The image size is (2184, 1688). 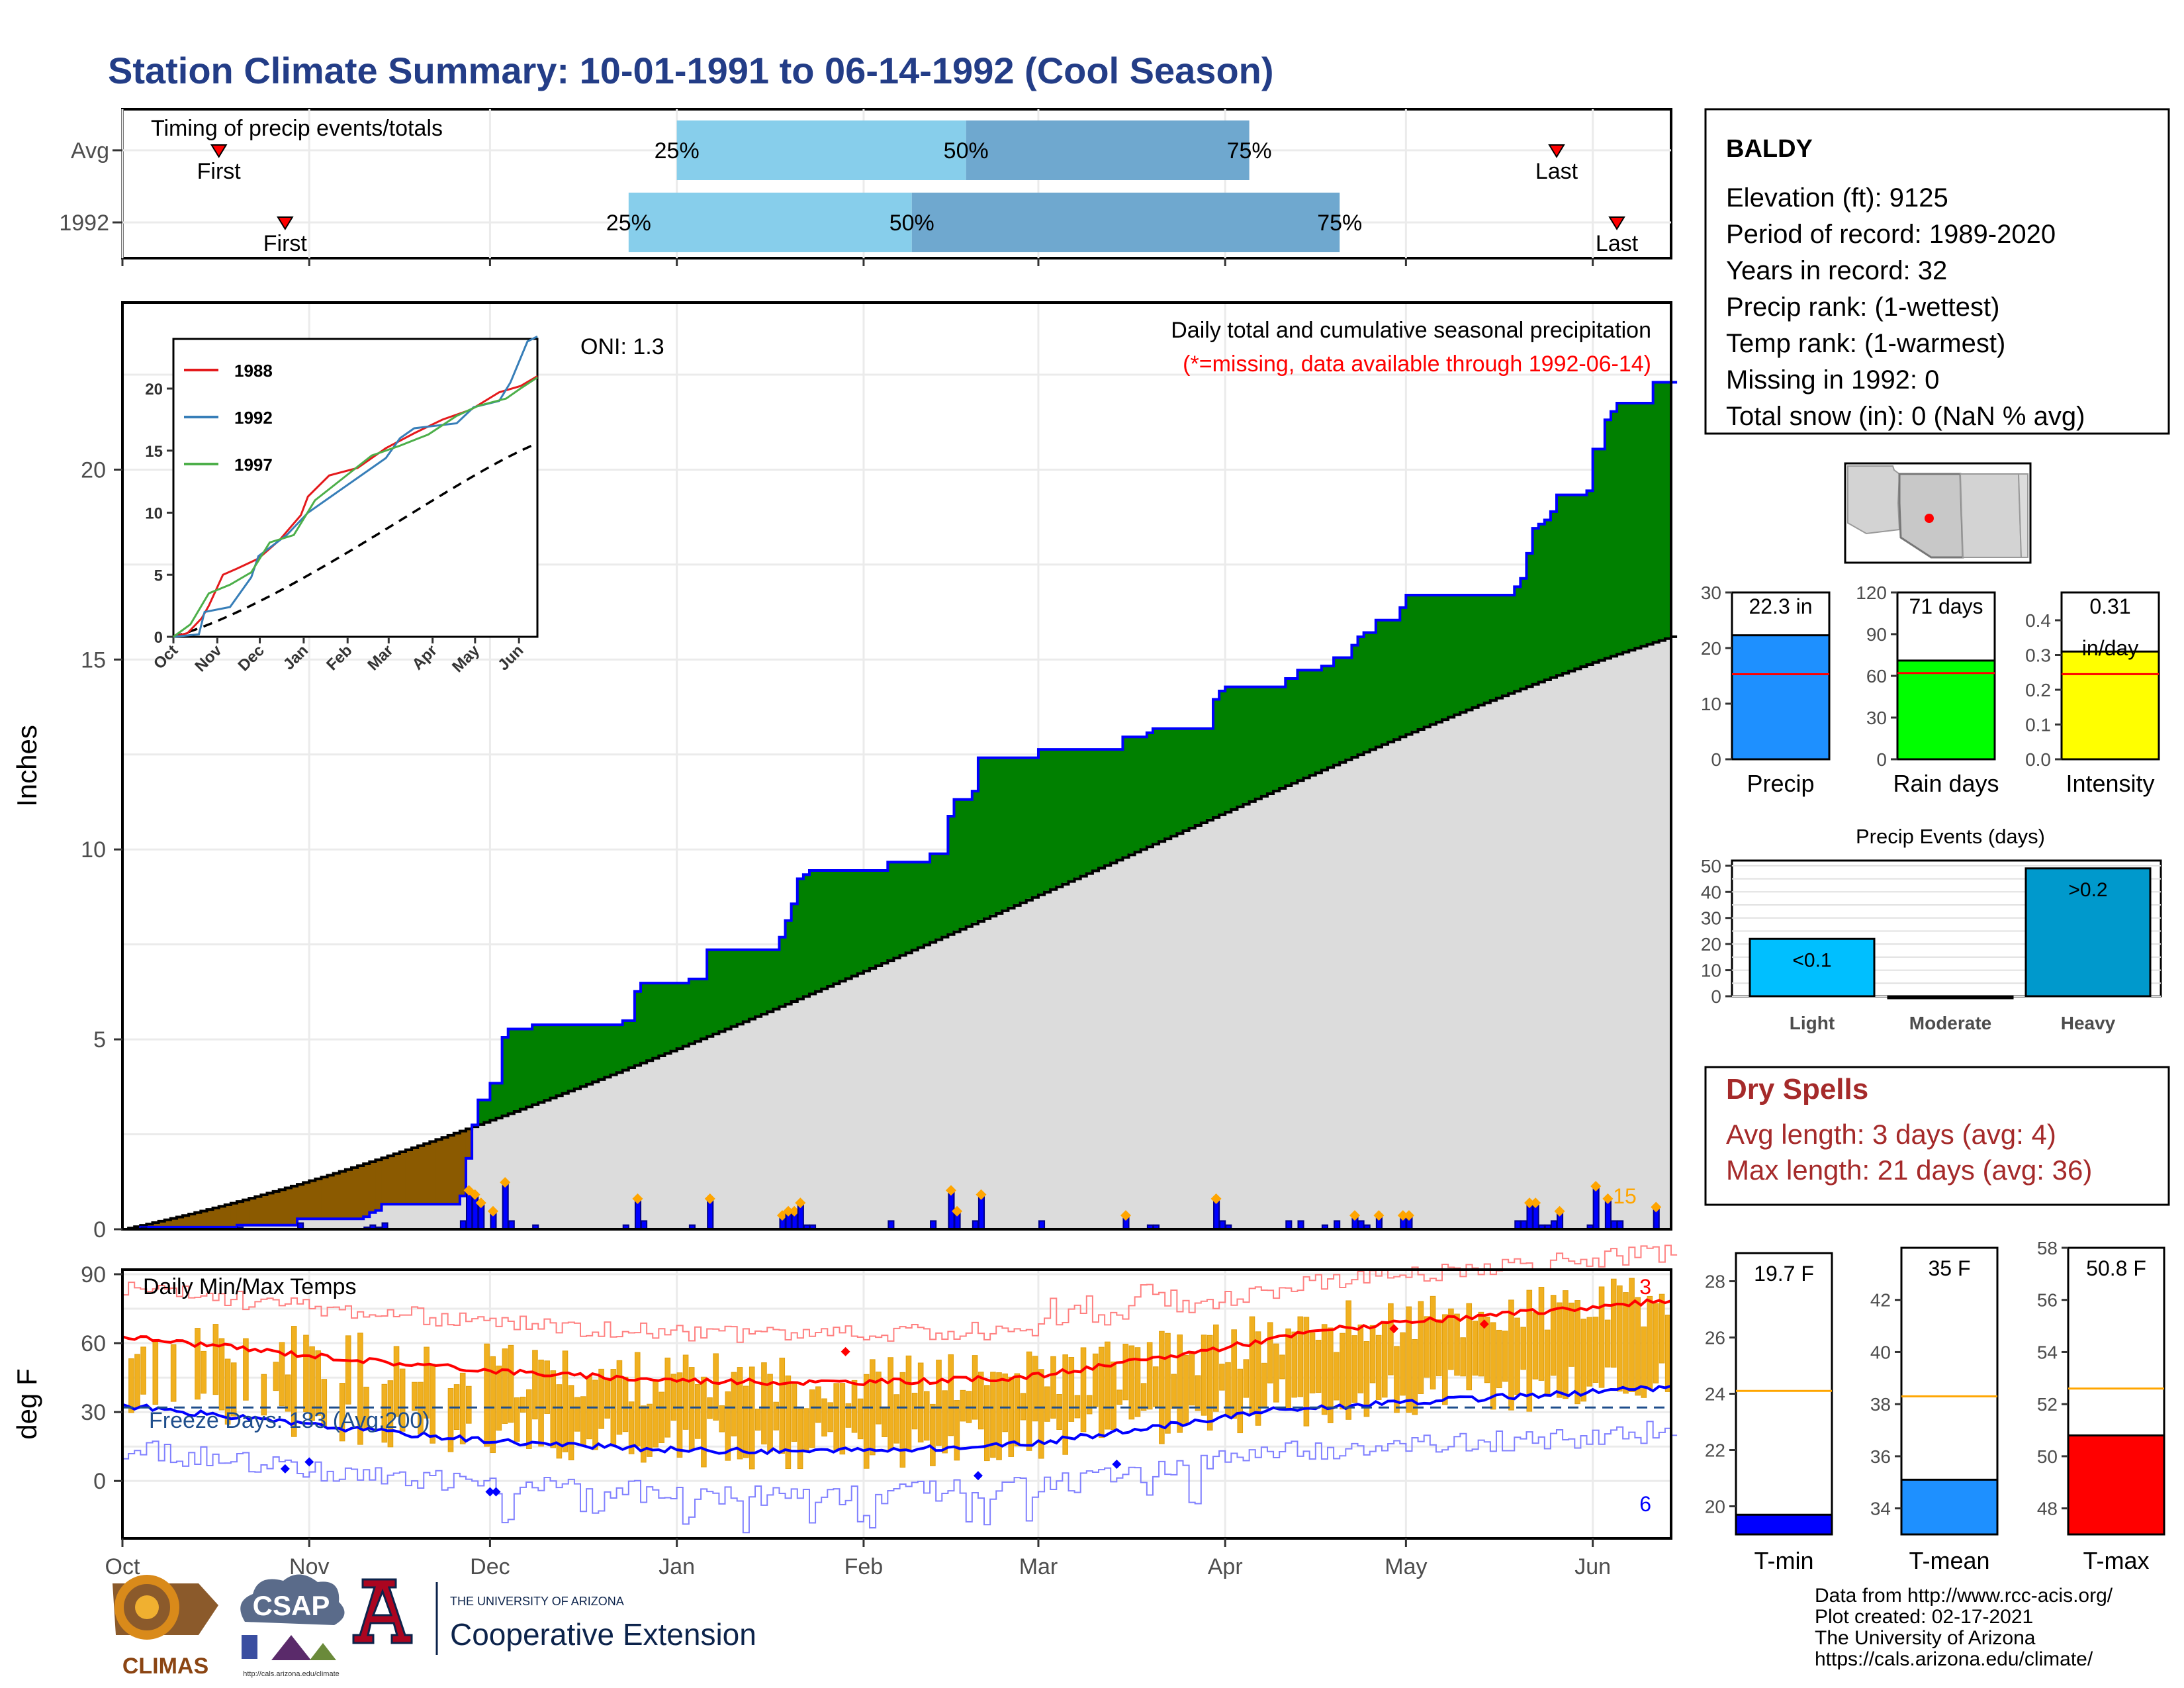 What do you see at coordinates (1880, 1352) in the screenshot?
I see `temp-bar-tick-label: 40` at bounding box center [1880, 1352].